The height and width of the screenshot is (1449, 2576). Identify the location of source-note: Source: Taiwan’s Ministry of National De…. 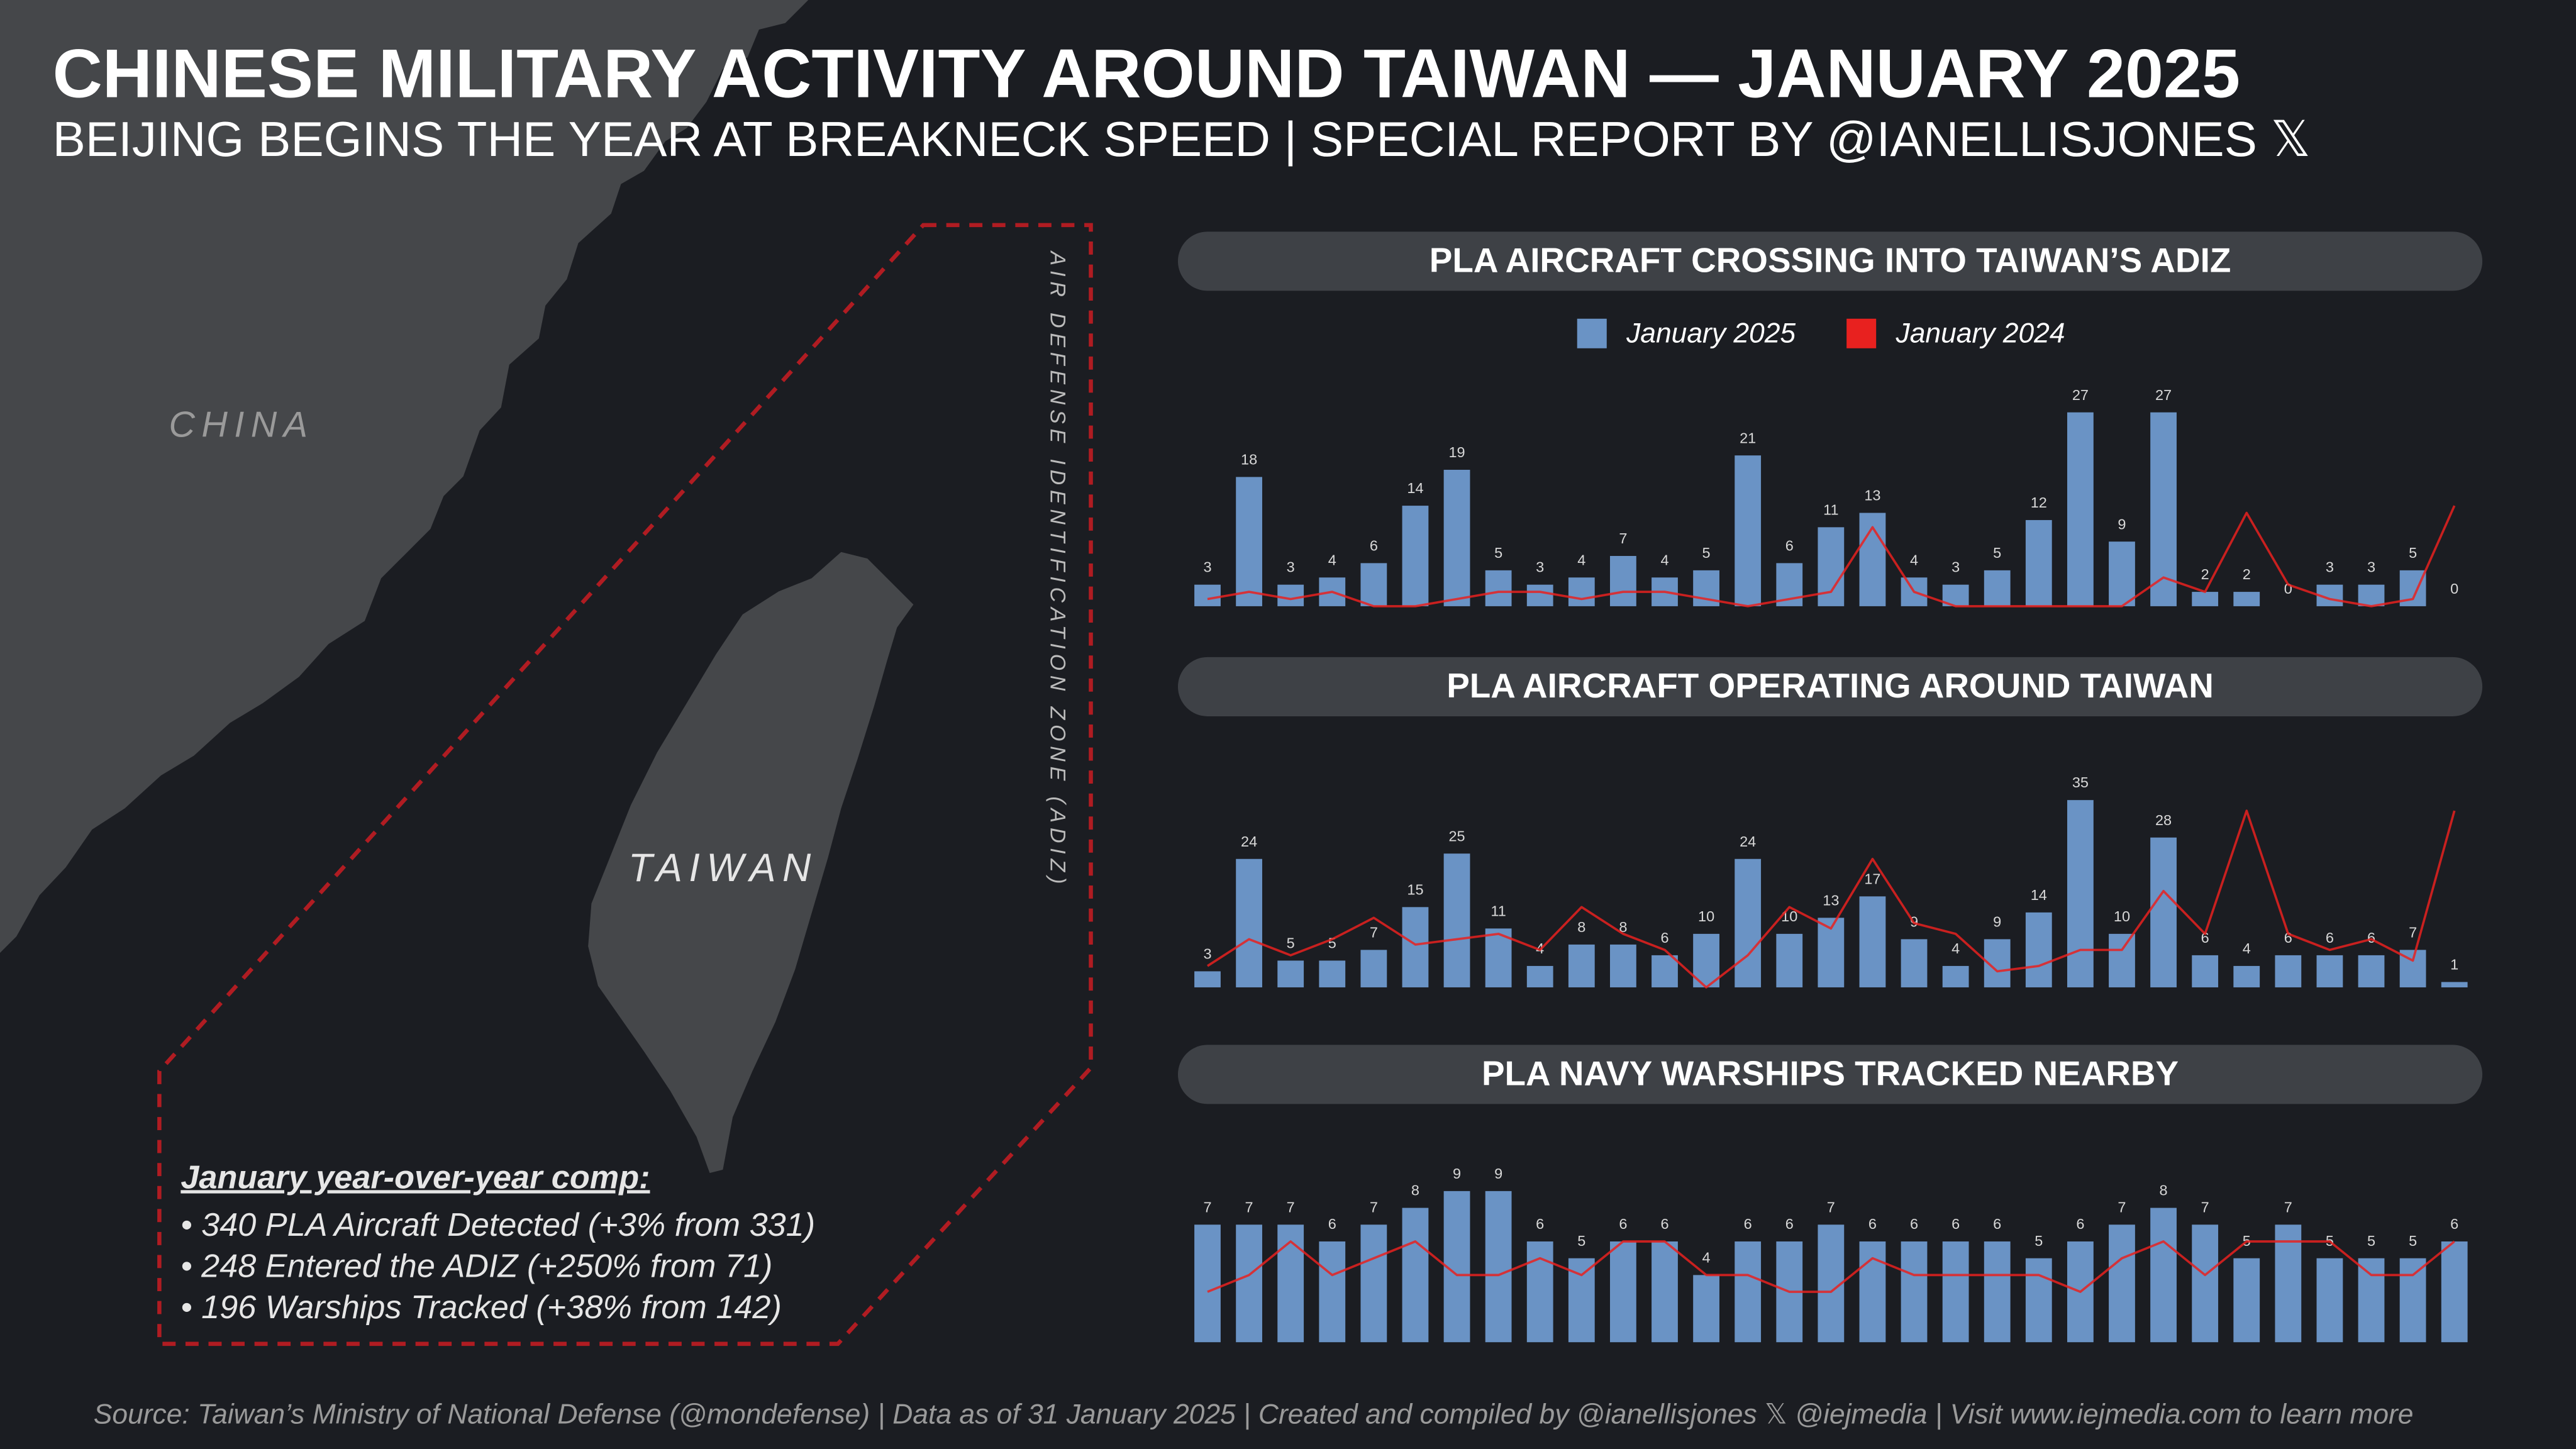
(1254, 1414).